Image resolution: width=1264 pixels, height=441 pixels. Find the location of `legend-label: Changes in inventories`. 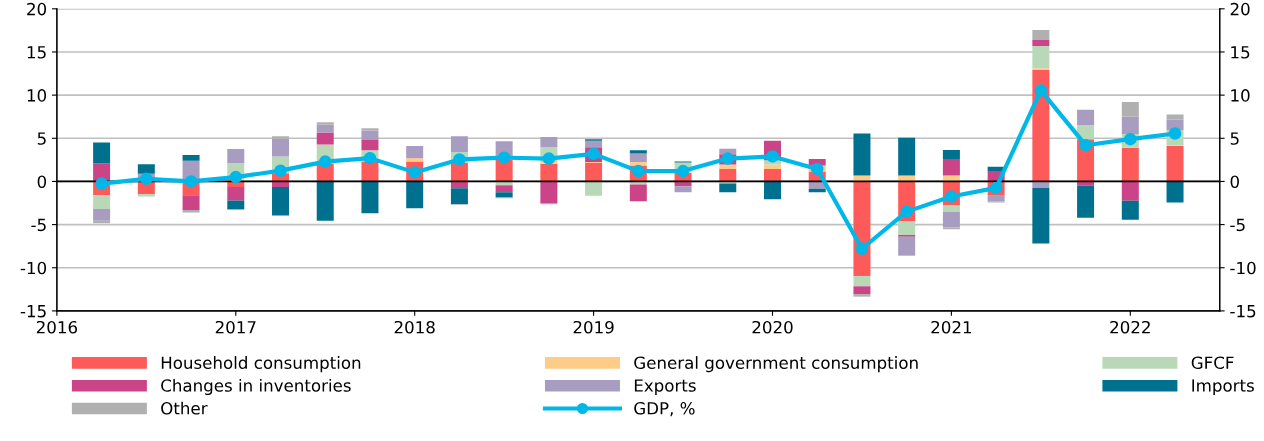

legend-label: Changes in inventories is located at coordinates (256, 387).